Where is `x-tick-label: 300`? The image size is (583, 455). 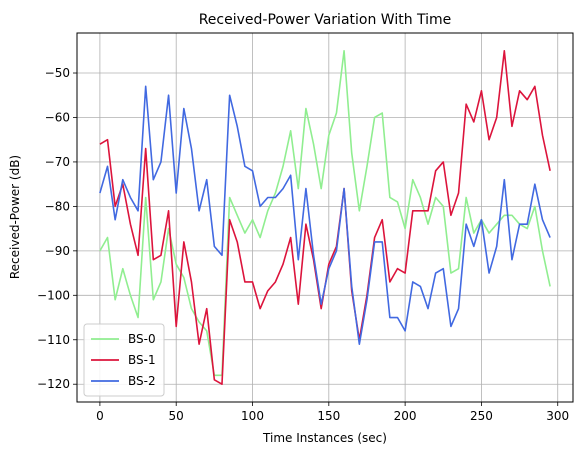
x-tick-label: 300 is located at coordinates (557, 416).